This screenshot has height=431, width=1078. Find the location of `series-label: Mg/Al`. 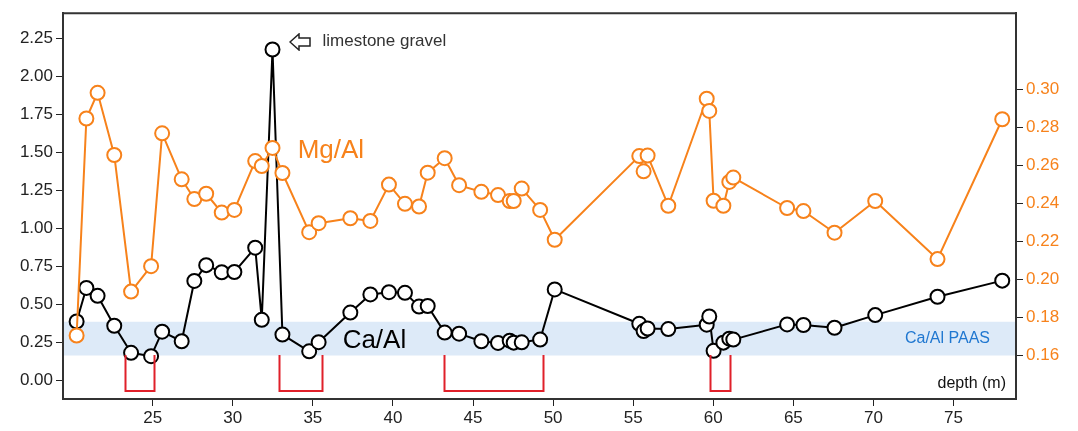

series-label: Mg/Al is located at coordinates (331, 149).